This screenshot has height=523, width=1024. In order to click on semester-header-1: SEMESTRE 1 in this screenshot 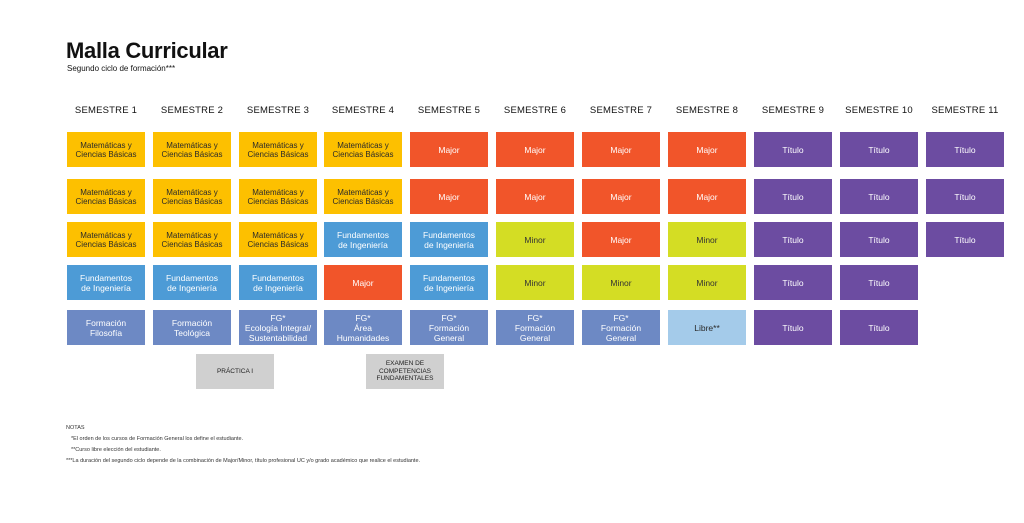, I will do `click(106, 110)`.